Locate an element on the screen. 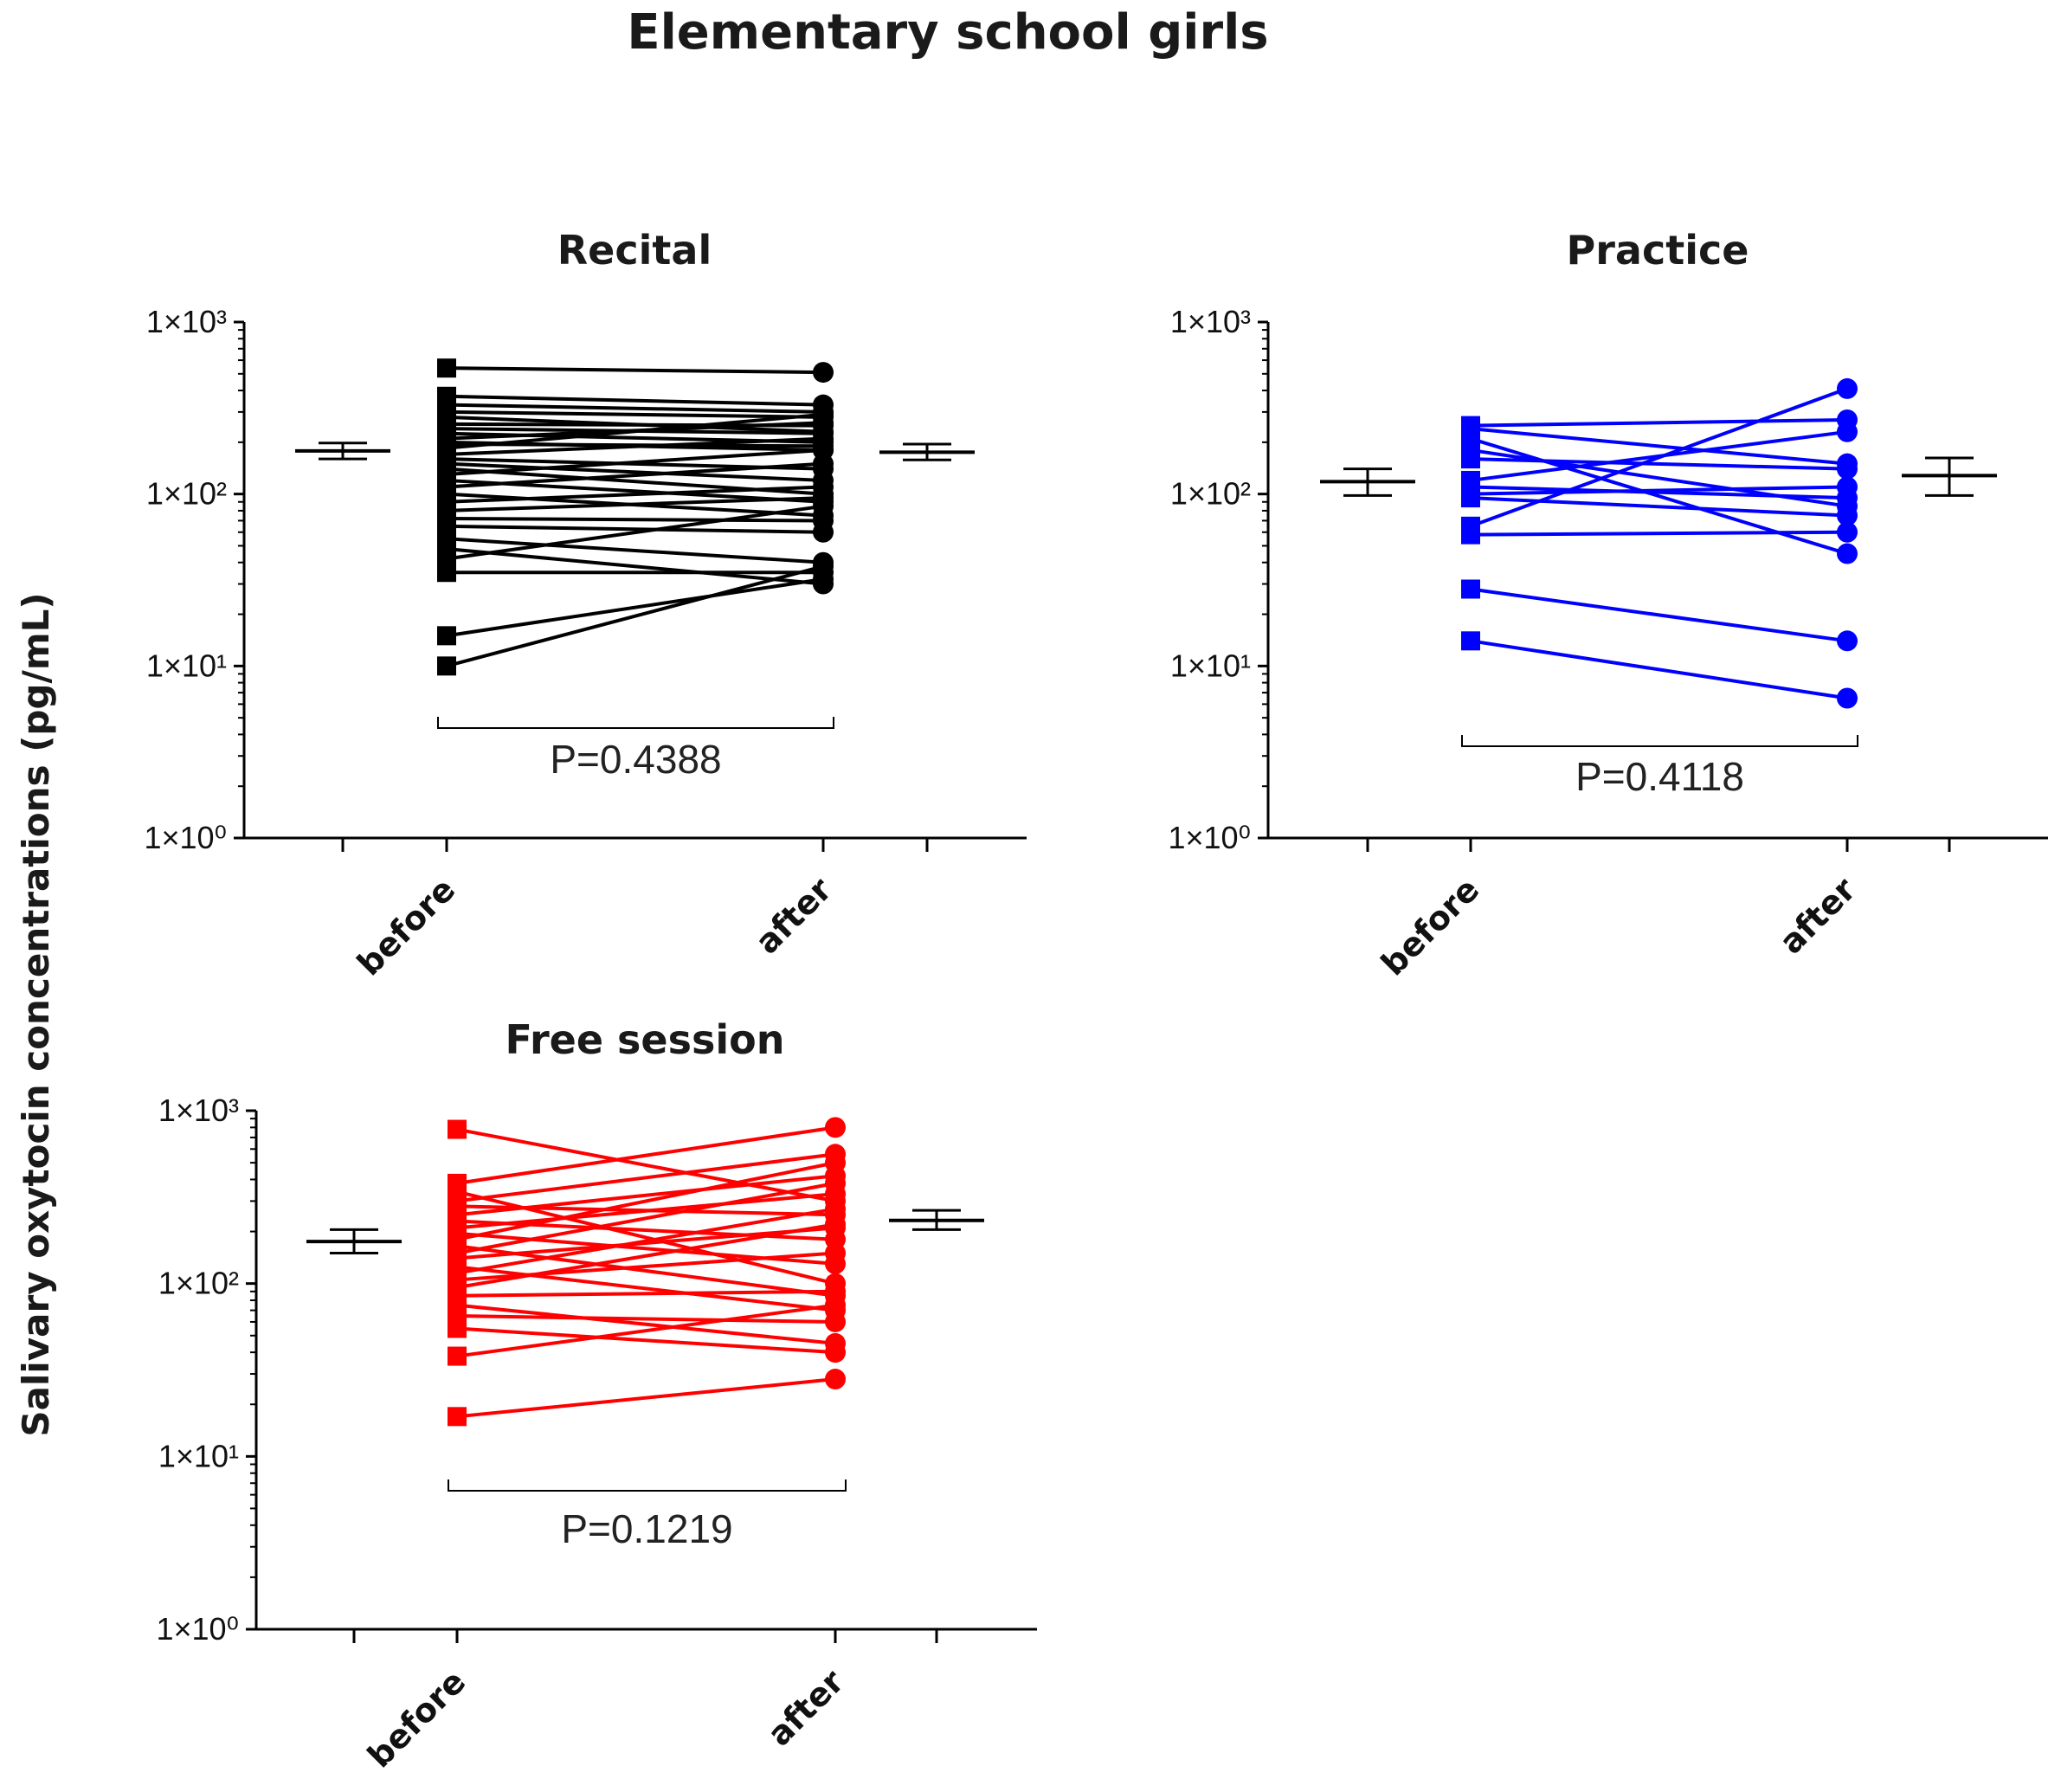 Image resolution: width=2061 pixels, height=1792 pixels. recital-bracket is located at coordinates (635, 723).